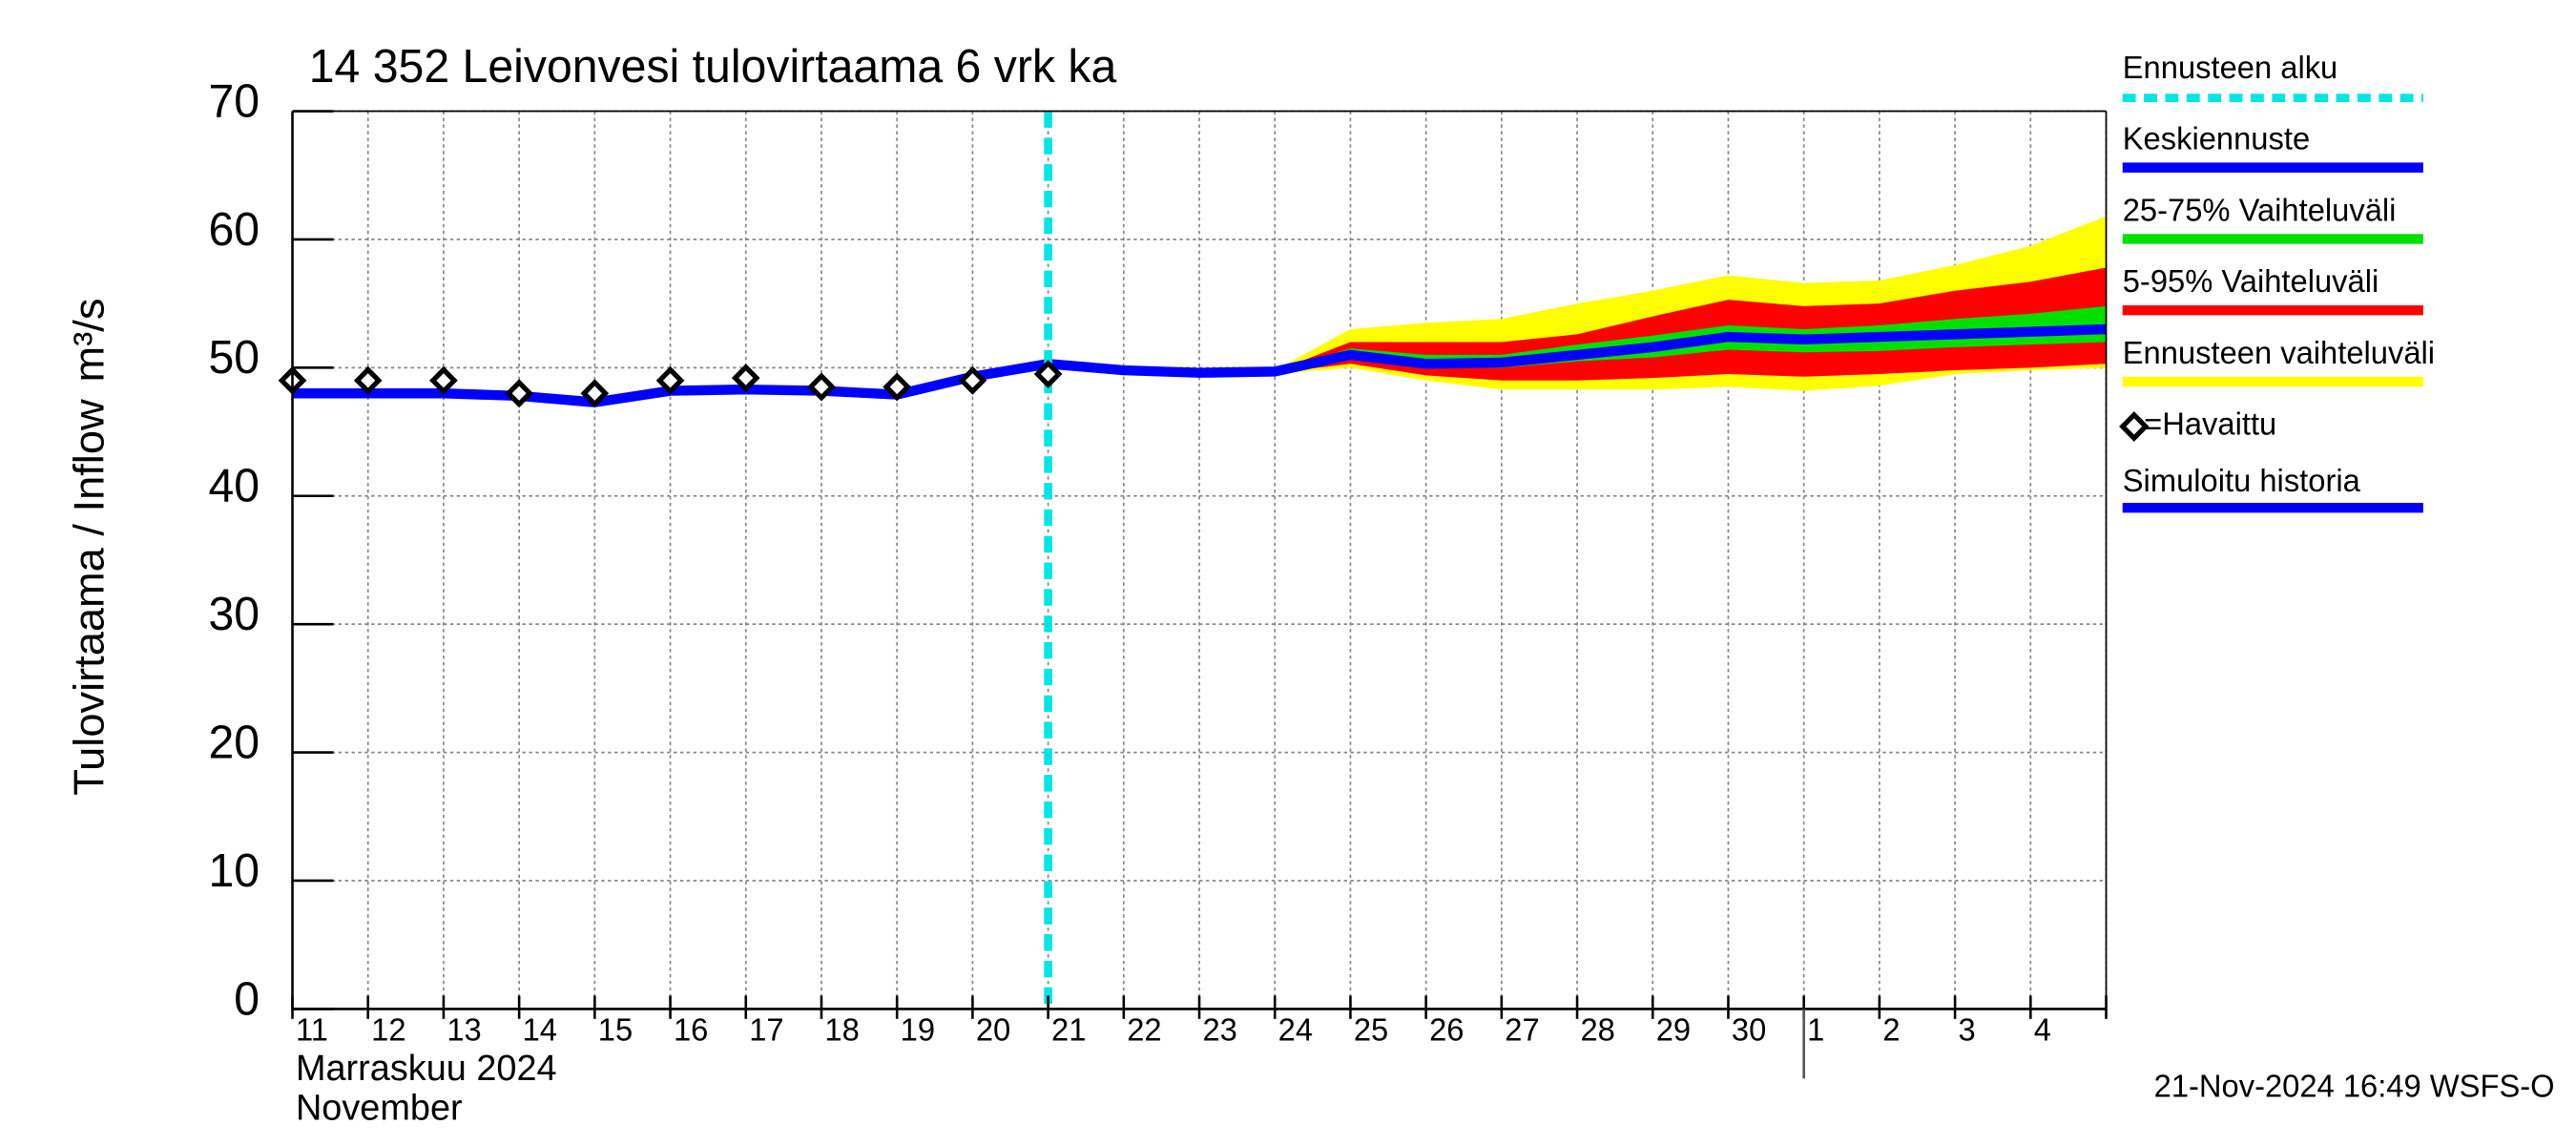  I want to click on x-tick-label: 20, so click(993, 1029).